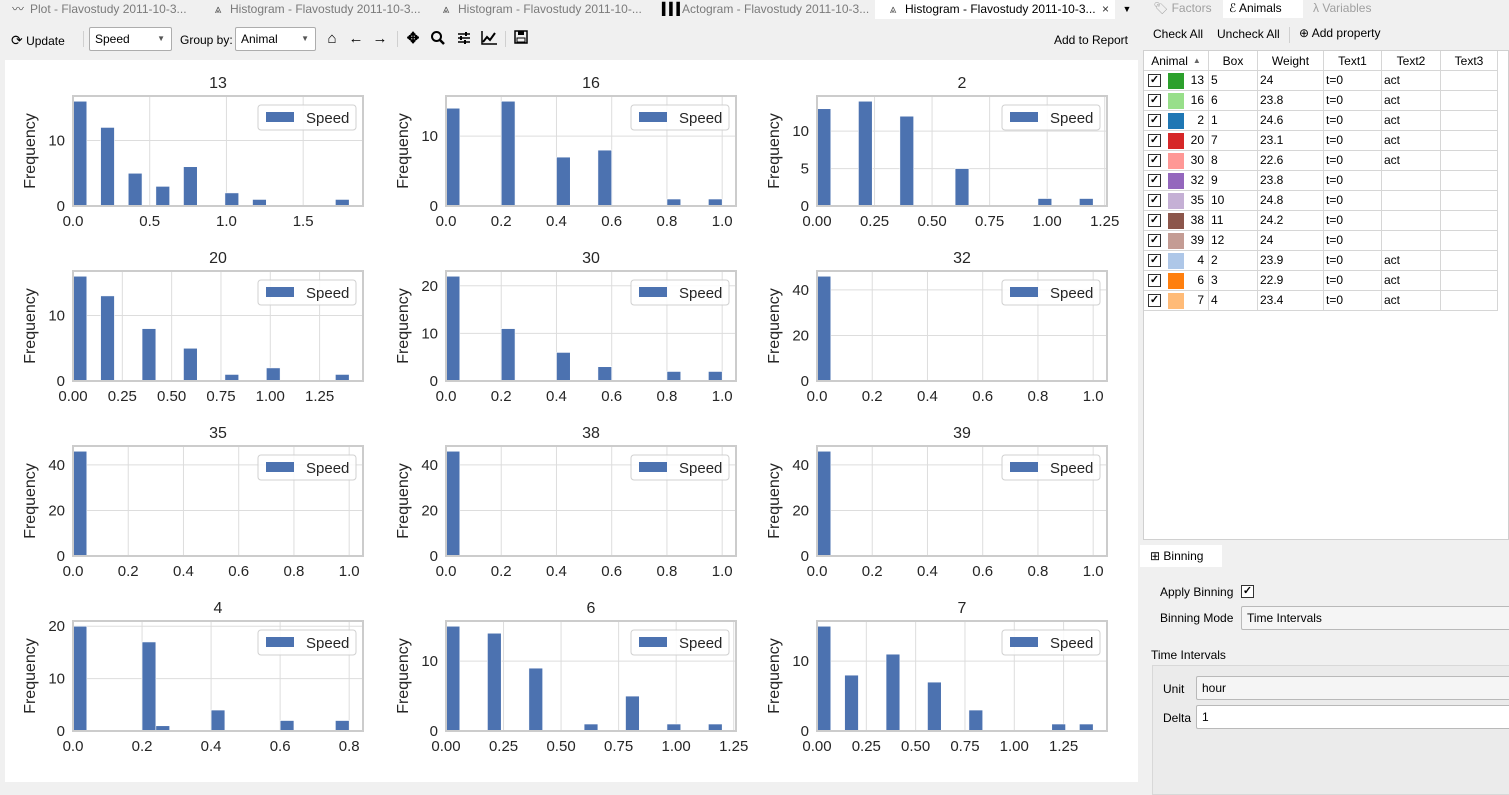 Image resolution: width=1509 pixels, height=795 pixels. What do you see at coordinates (521, 39) in the screenshot?
I see `save-icon` at bounding box center [521, 39].